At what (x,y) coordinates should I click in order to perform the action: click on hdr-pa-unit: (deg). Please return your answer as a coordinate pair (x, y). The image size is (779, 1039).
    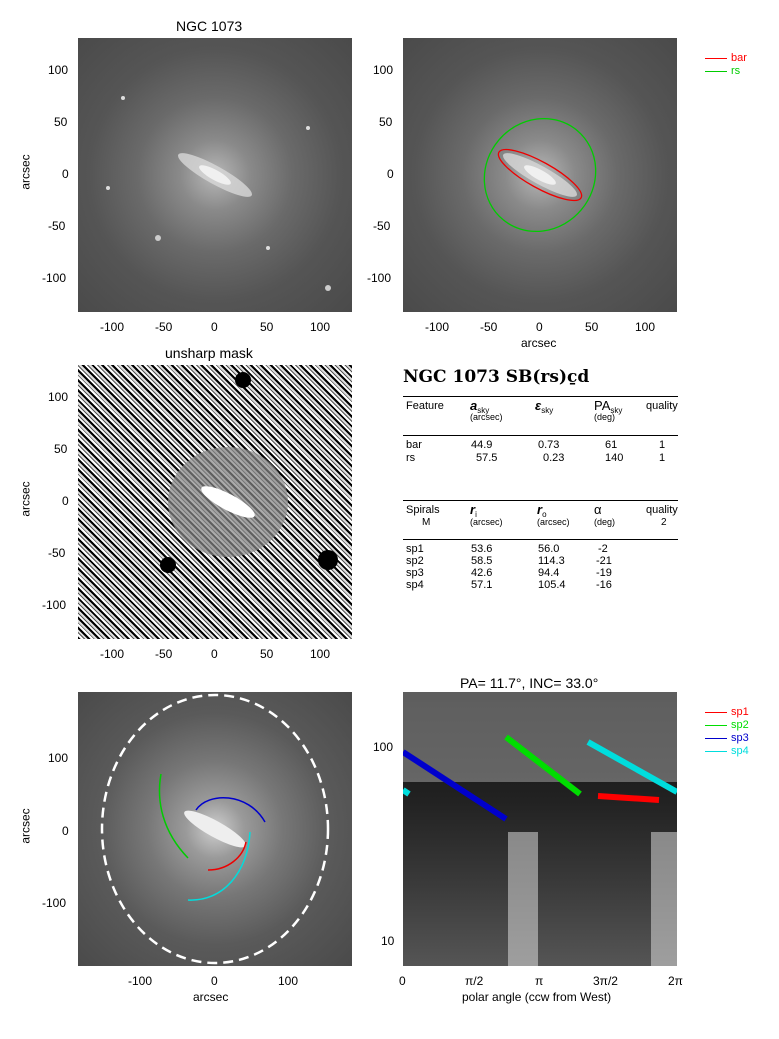
    Looking at the image, I should click on (605, 417).